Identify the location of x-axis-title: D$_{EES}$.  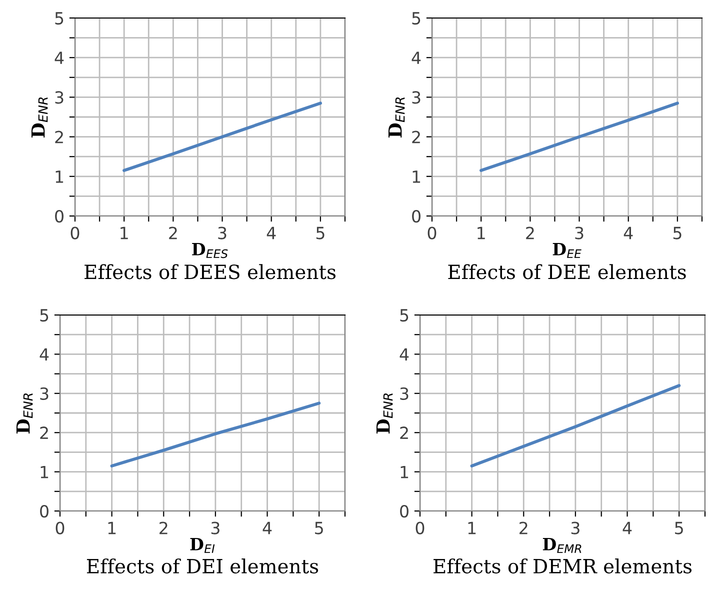
(210, 250).